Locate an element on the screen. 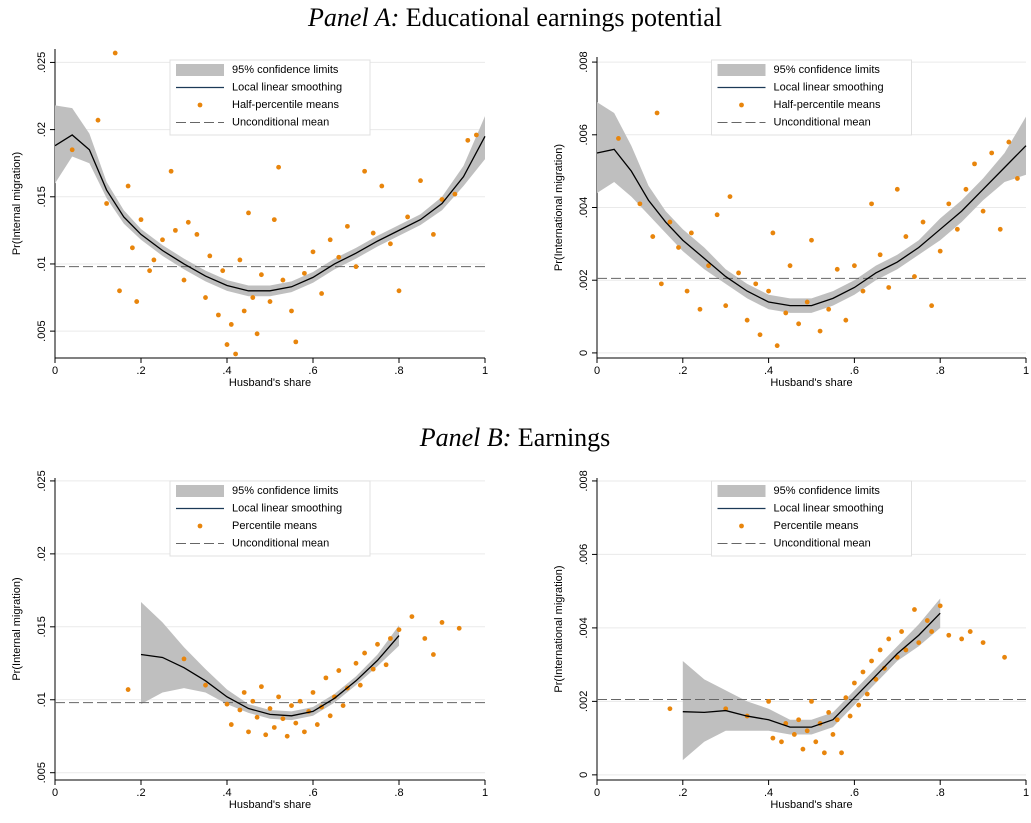 The width and height of the screenshot is (1031, 823). y-axis-label: Pr(International migration) is located at coordinates (559, 207).